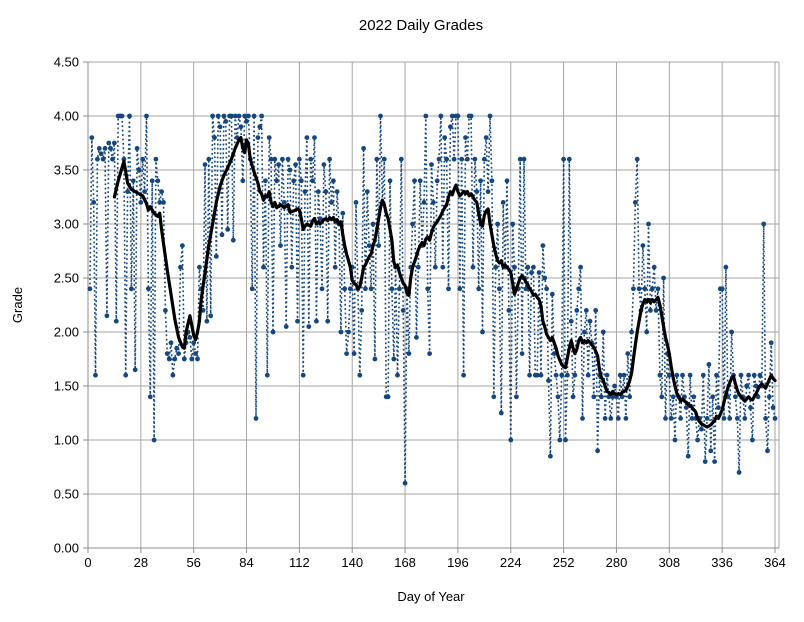 This screenshot has height=622, width=804. I want to click on x-tick-label: 0, so click(87, 562).